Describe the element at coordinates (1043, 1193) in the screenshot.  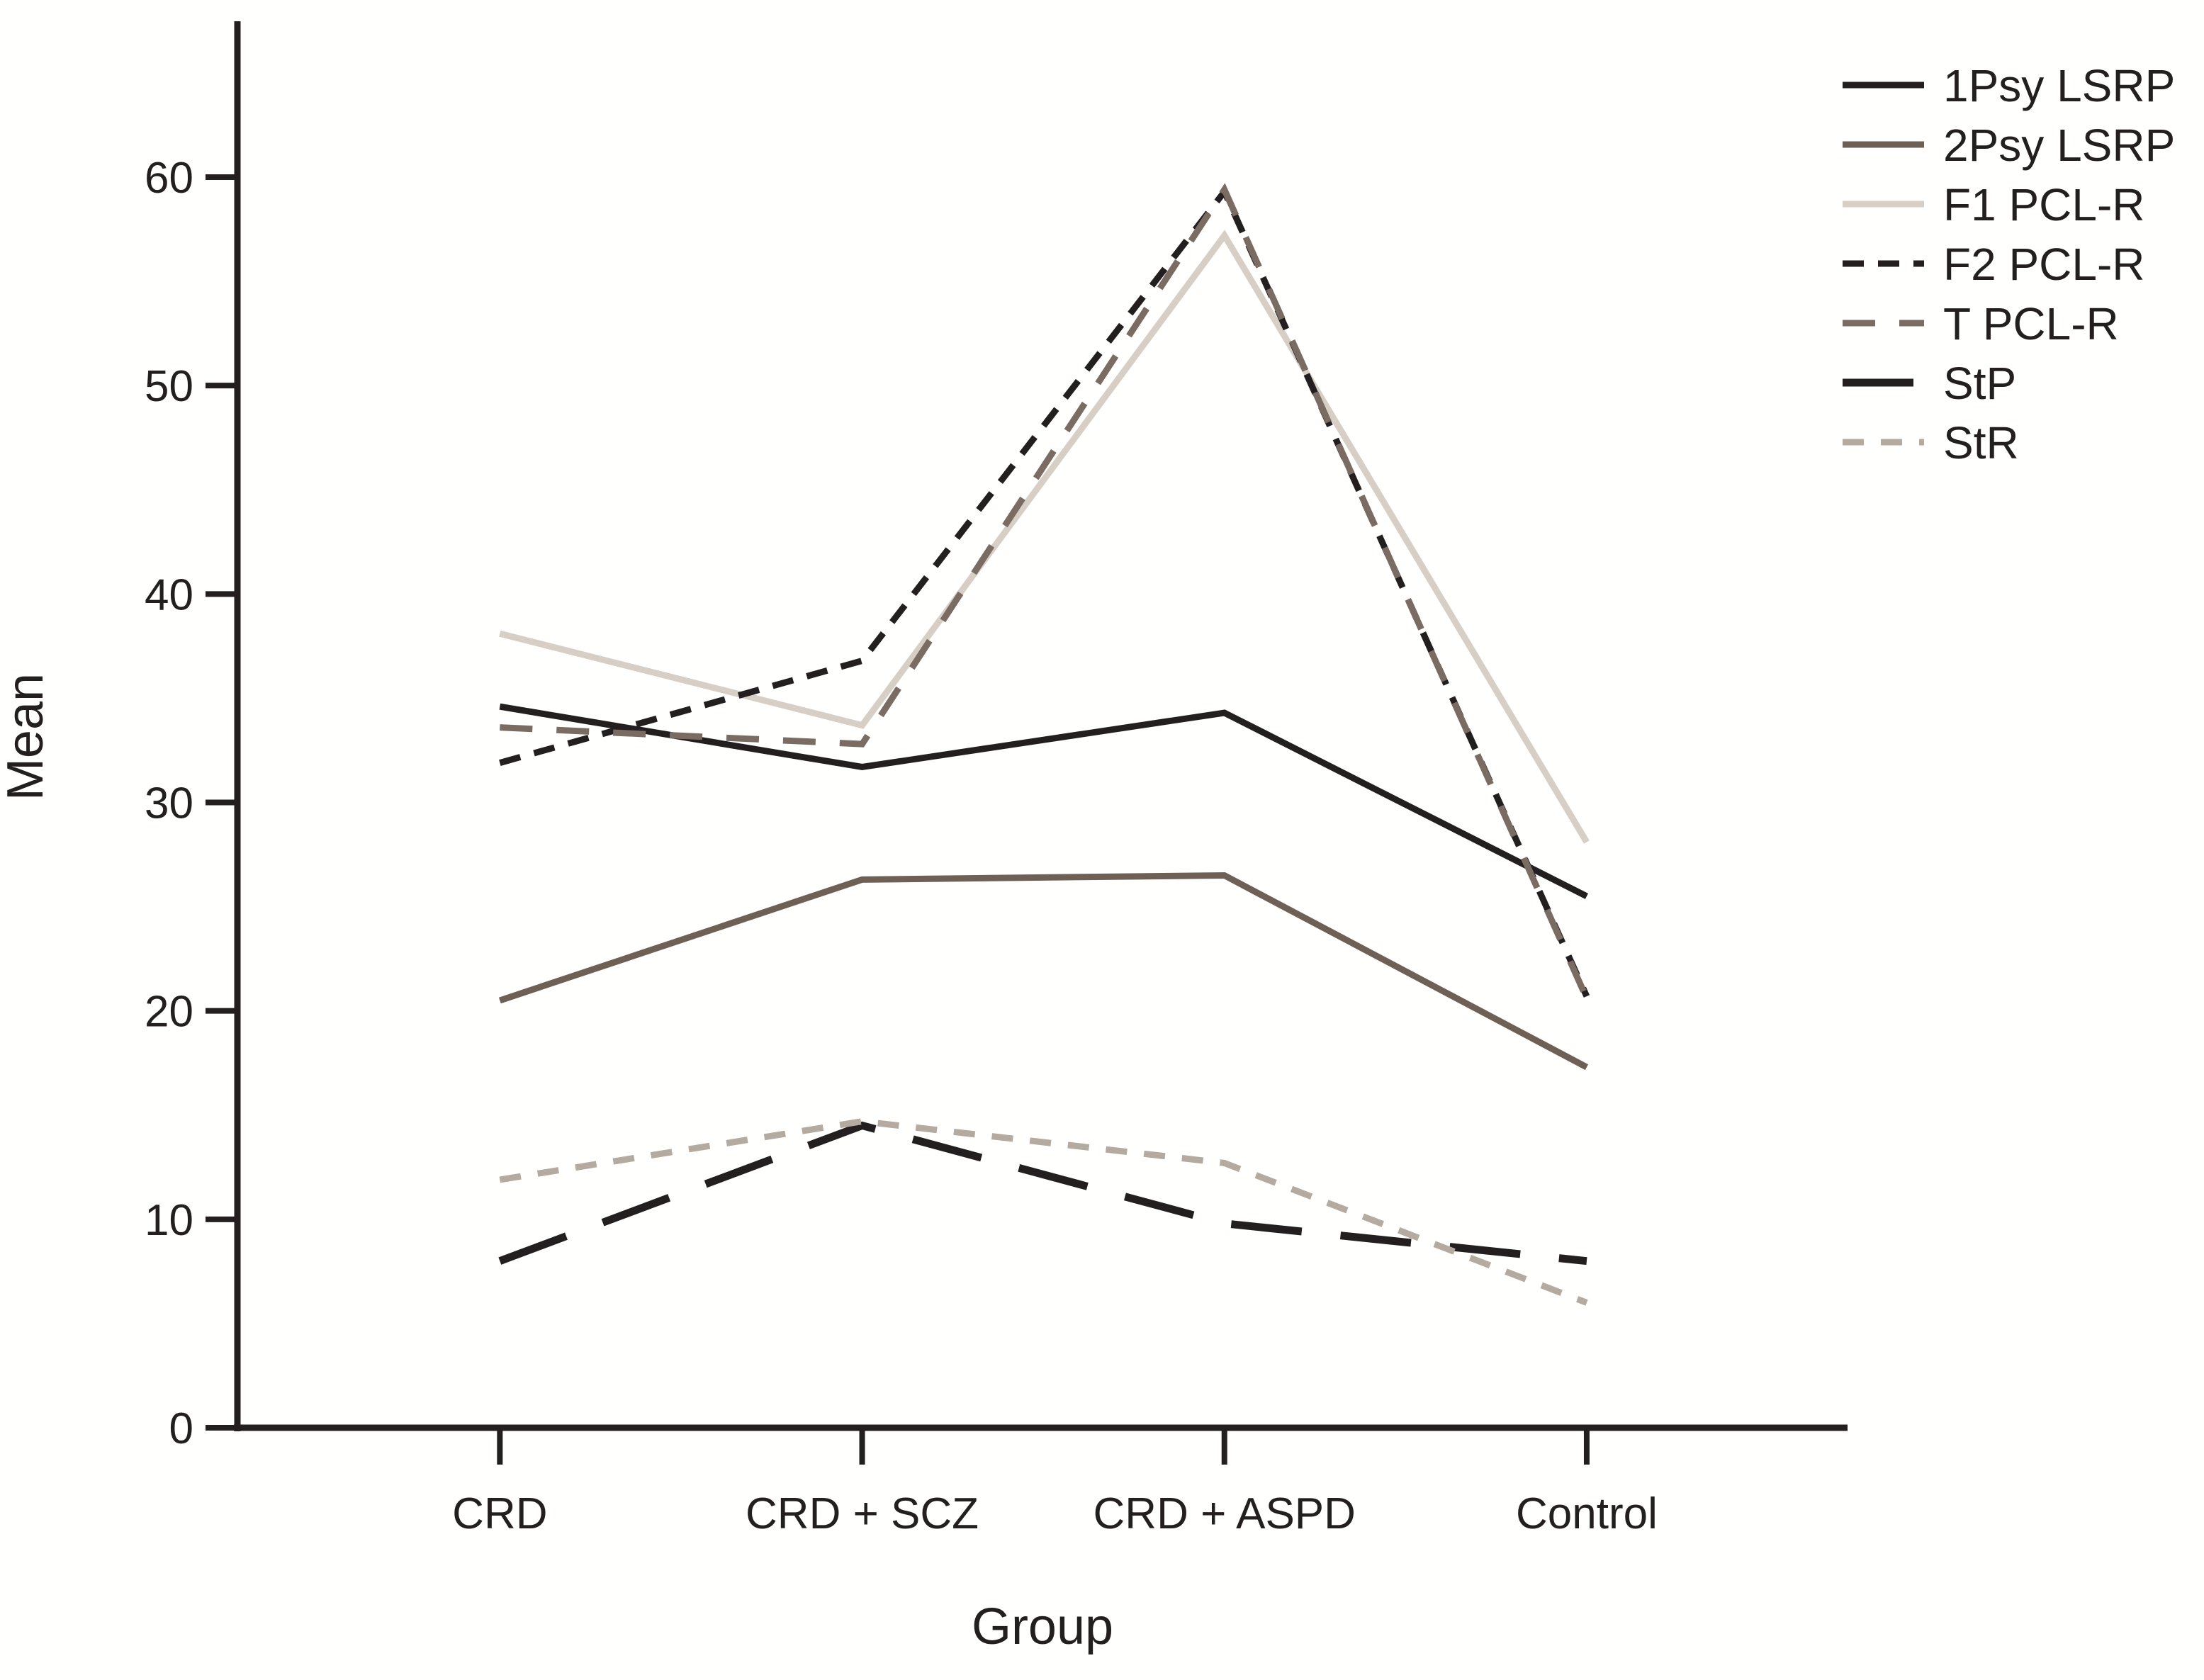
I see `series-line-stp` at that location.